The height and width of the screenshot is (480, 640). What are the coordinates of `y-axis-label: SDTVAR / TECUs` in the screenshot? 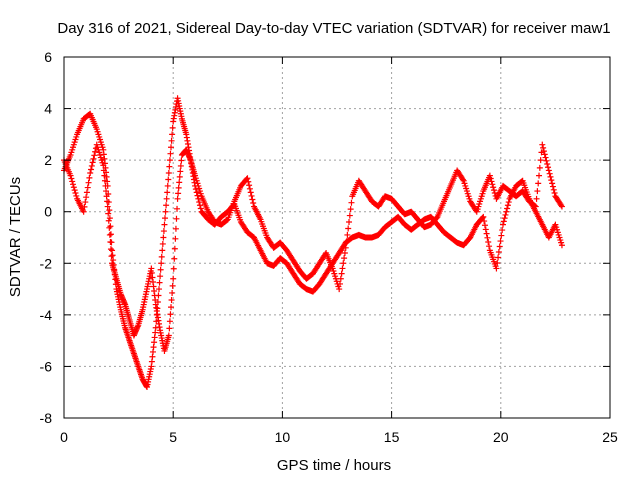 It's located at (15, 237).